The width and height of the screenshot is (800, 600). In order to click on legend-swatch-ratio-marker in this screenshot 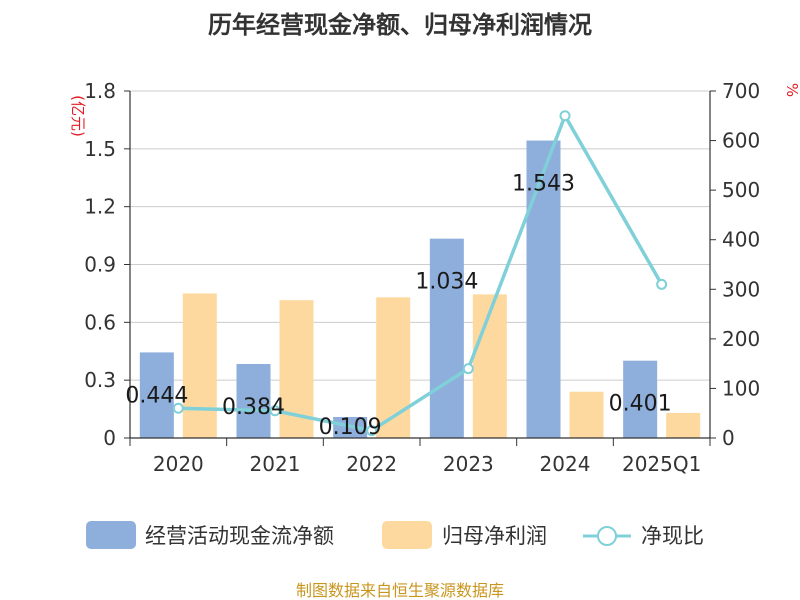, I will do `click(607, 536)`.